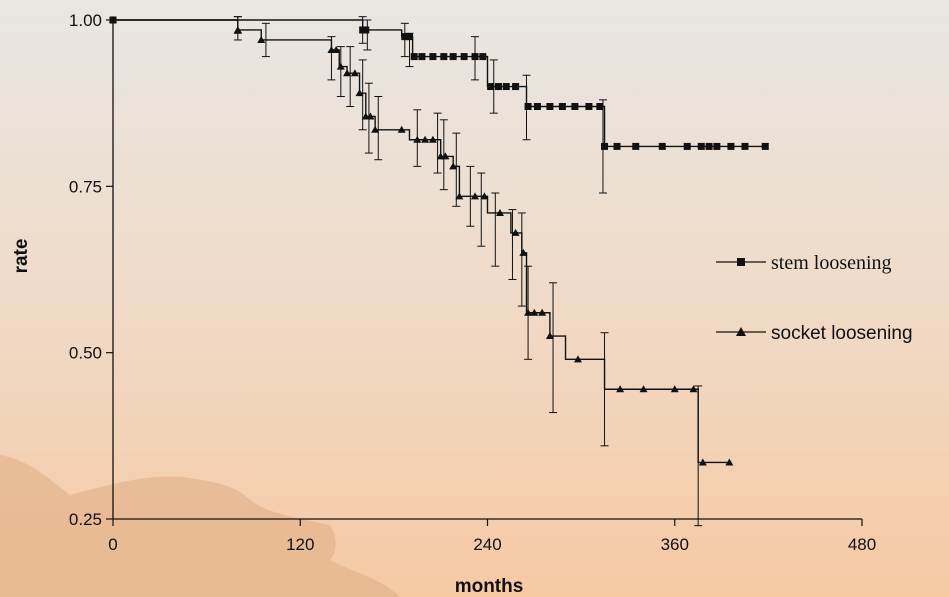  I want to click on x-ticks: 0 120 240 360 480, so click(492, 536).